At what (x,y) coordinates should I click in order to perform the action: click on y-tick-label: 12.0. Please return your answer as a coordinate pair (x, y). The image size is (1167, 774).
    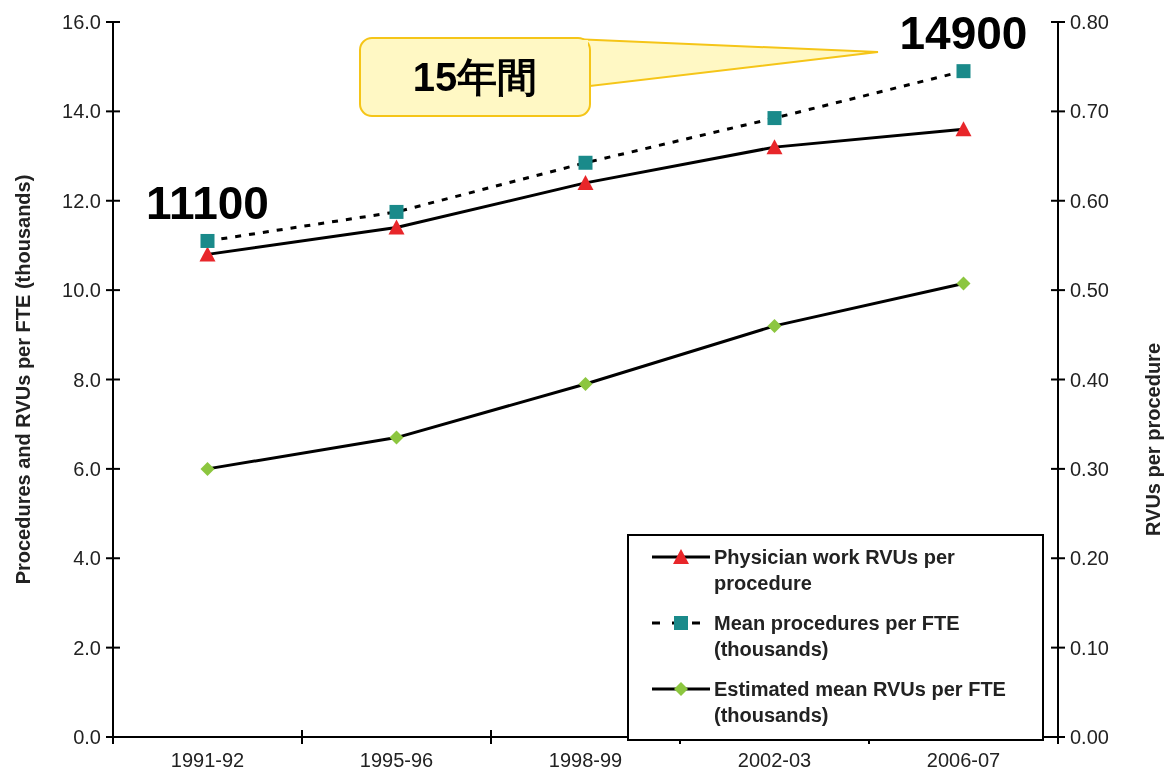
    Looking at the image, I should click on (81, 200).